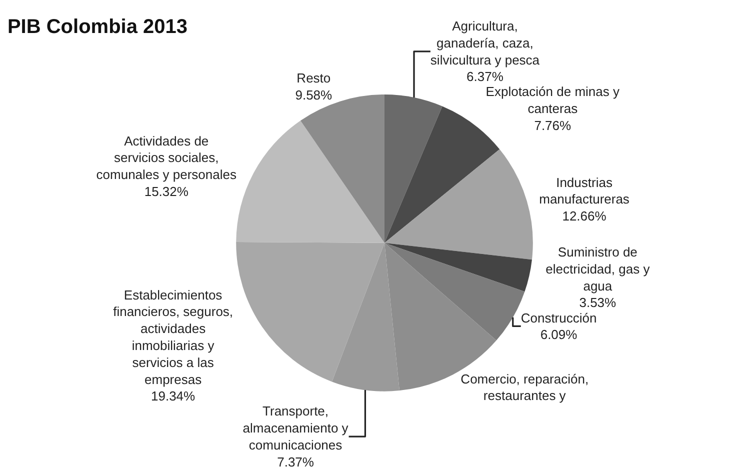  I want to click on chart-title: PIB Colombia 2013, so click(97, 27).